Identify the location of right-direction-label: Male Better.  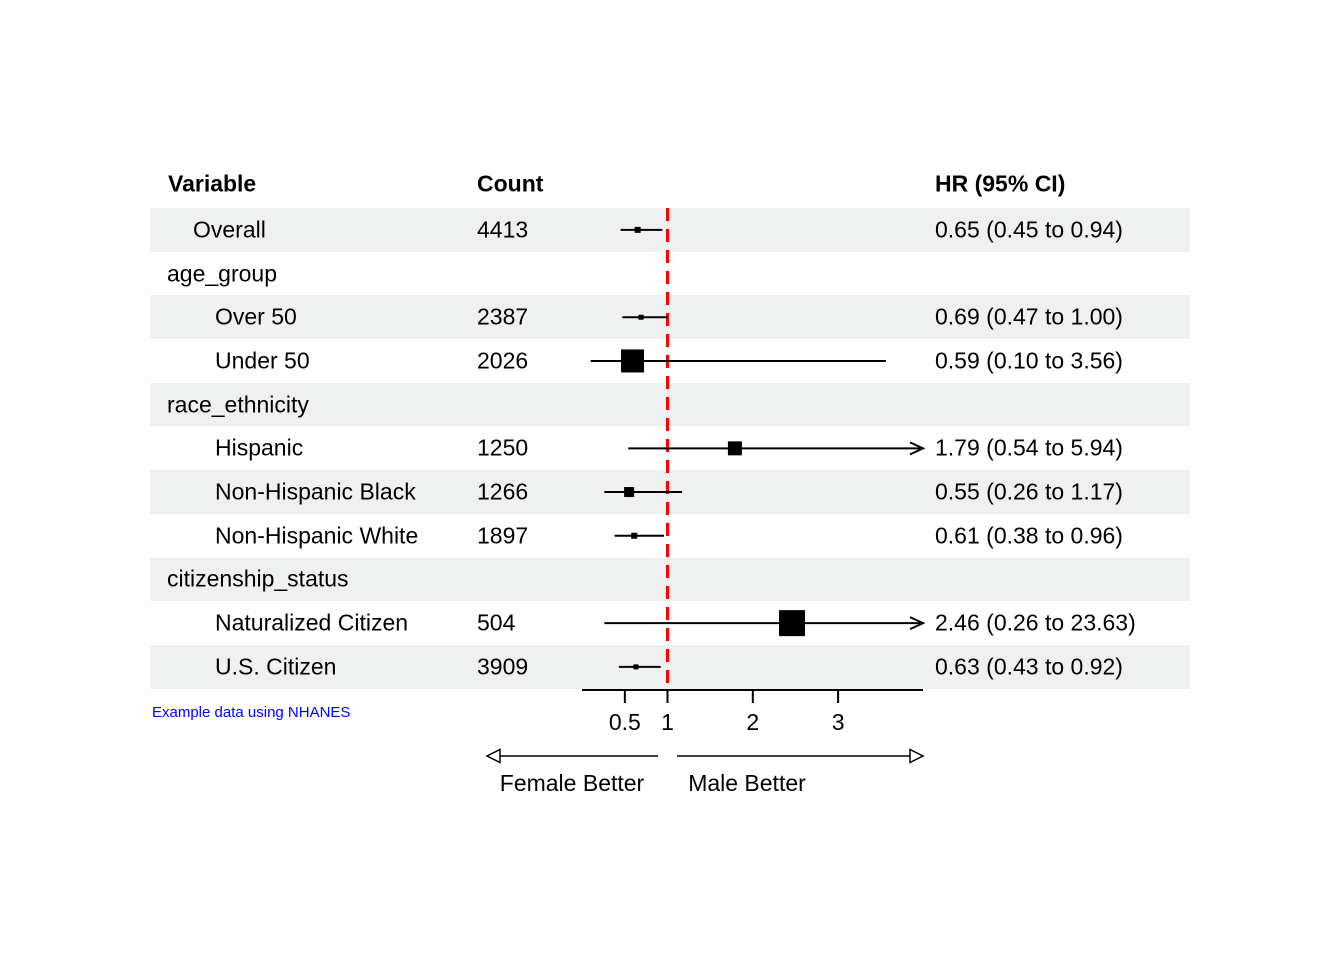
(747, 783).